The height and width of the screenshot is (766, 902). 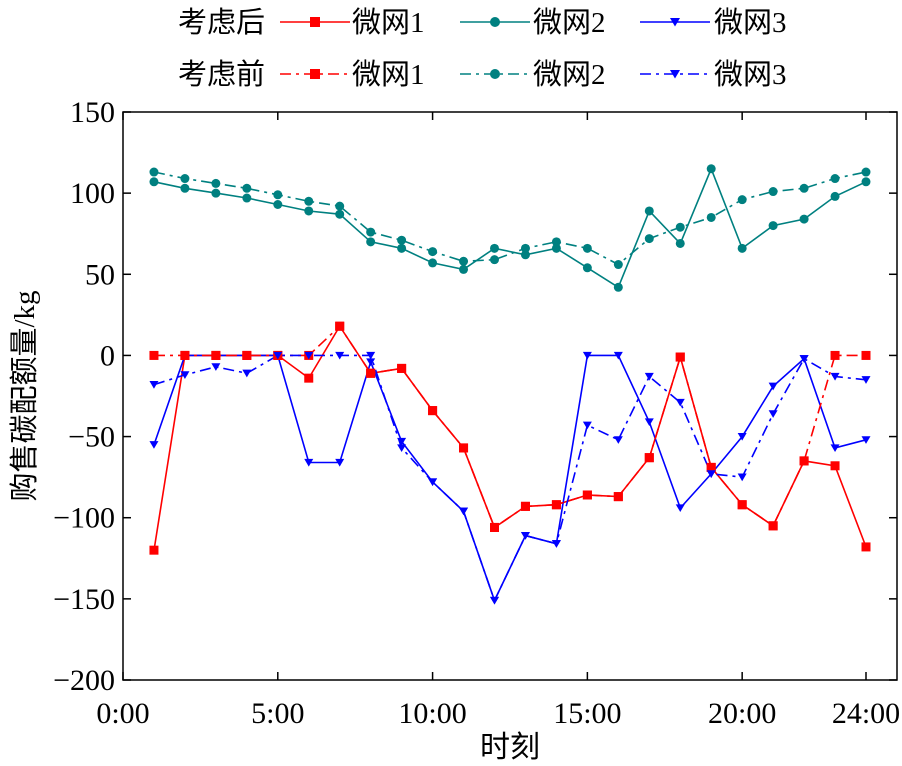 I want to click on y-tick-label: 0, so click(x=107, y=355).